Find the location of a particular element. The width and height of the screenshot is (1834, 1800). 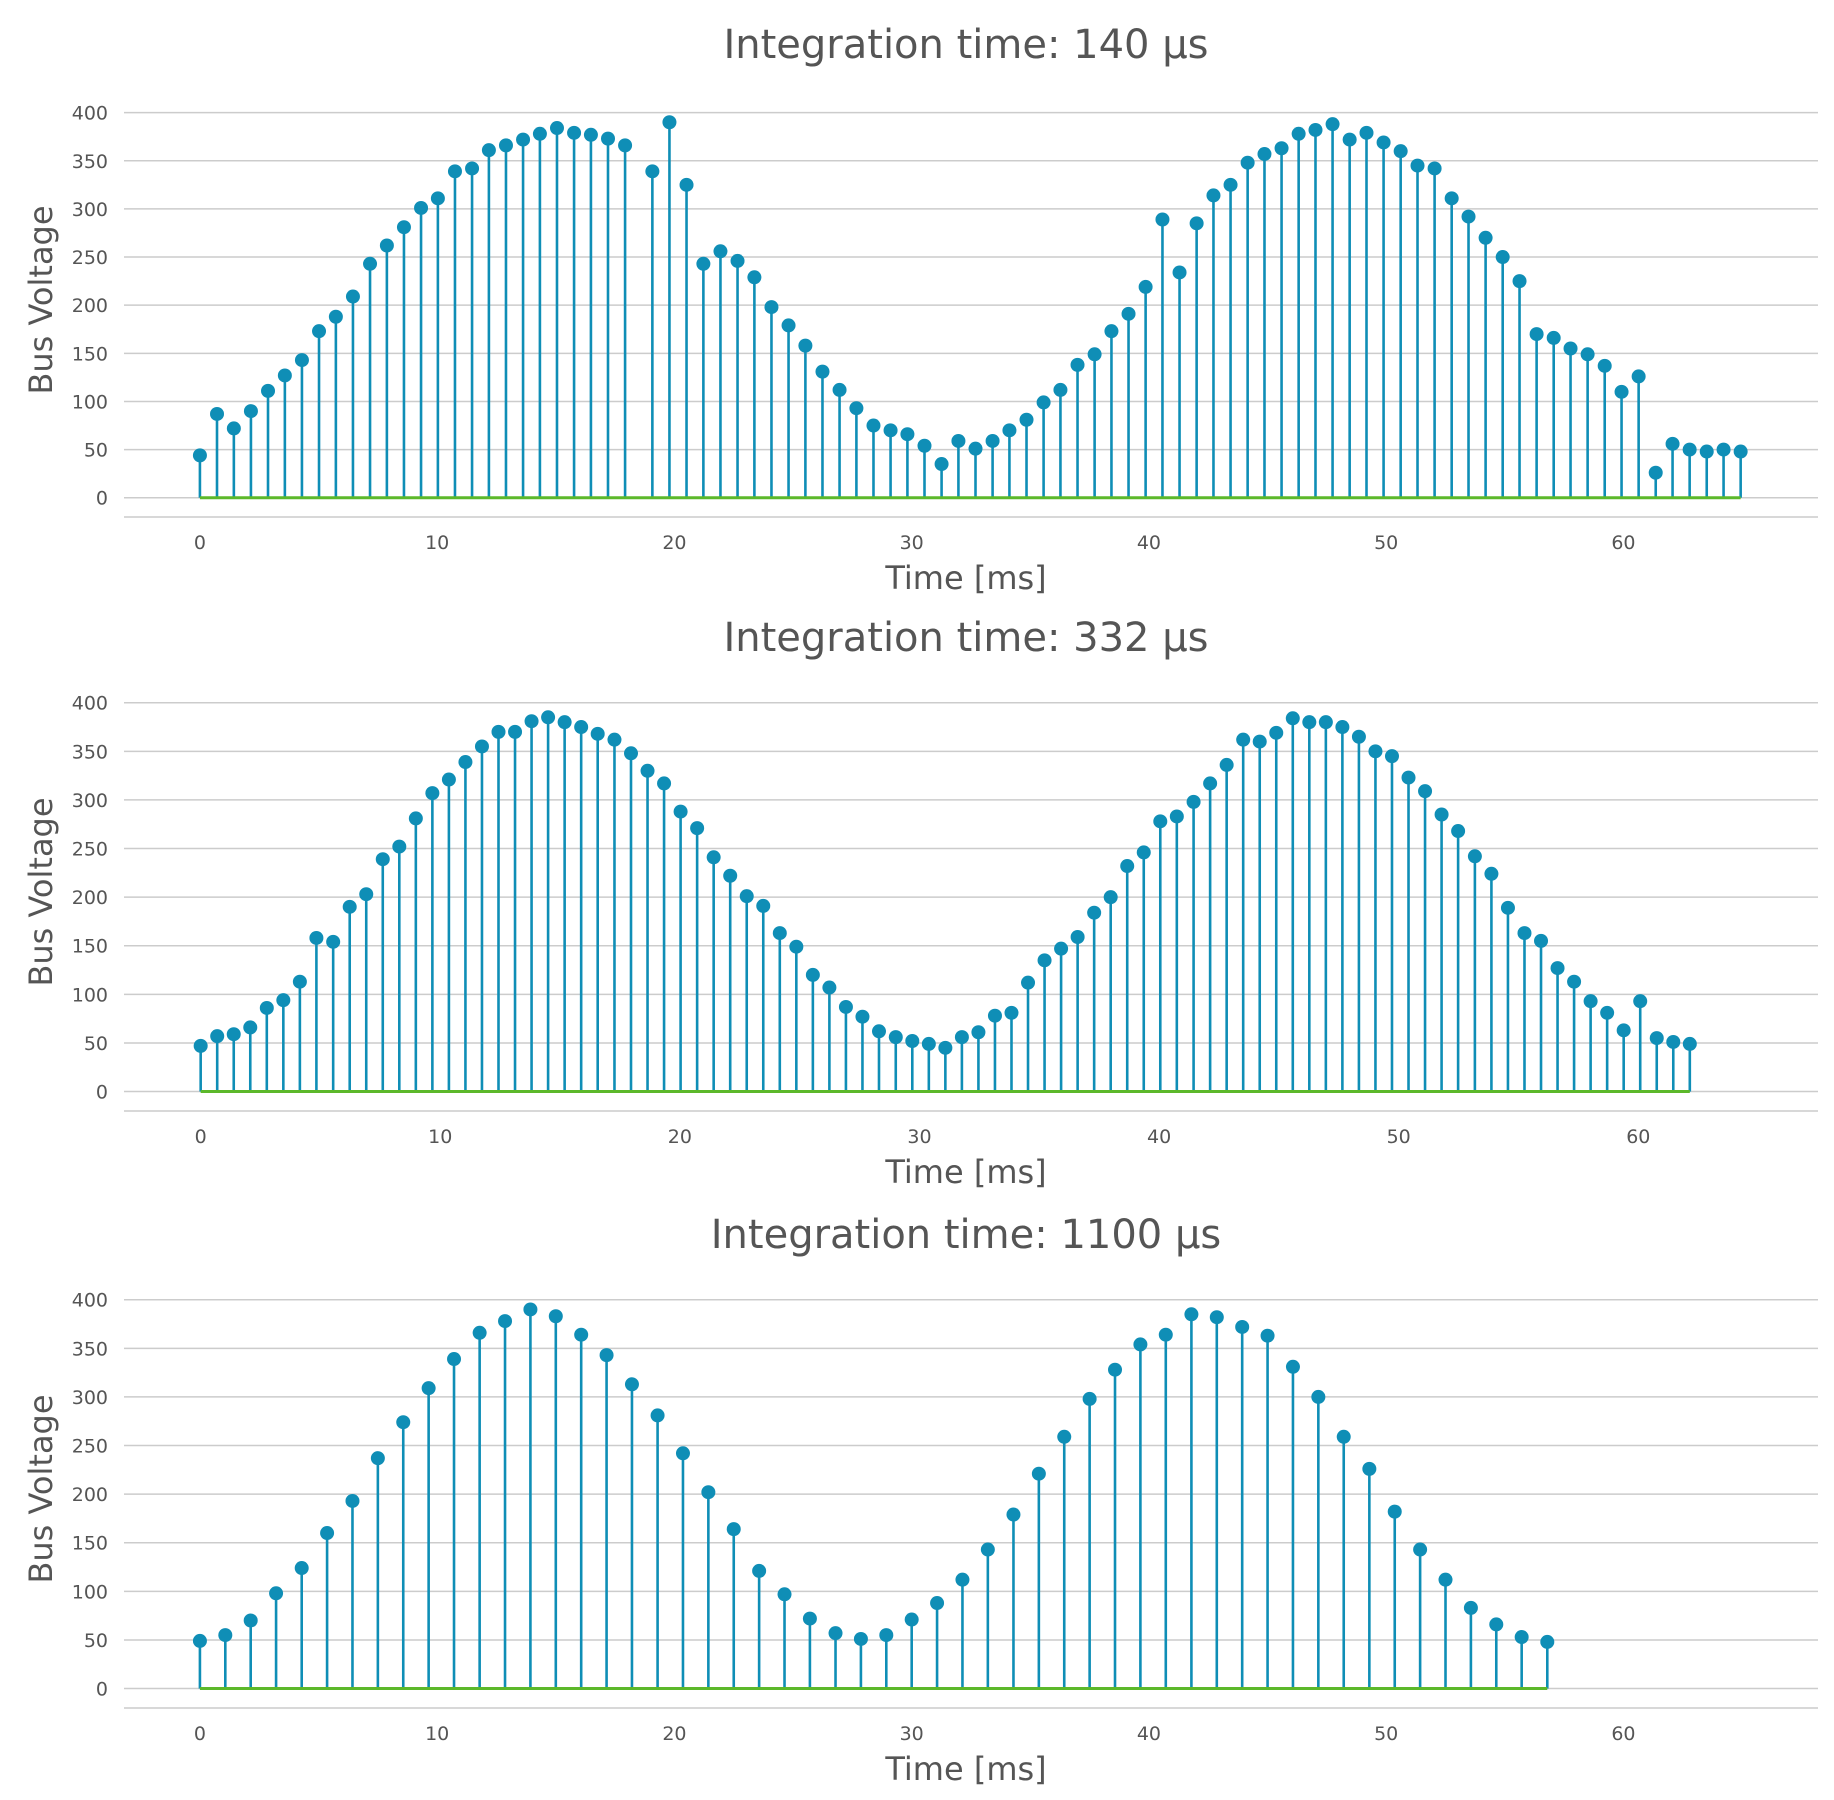

y-tick-label: 50 is located at coordinates (96, 451).